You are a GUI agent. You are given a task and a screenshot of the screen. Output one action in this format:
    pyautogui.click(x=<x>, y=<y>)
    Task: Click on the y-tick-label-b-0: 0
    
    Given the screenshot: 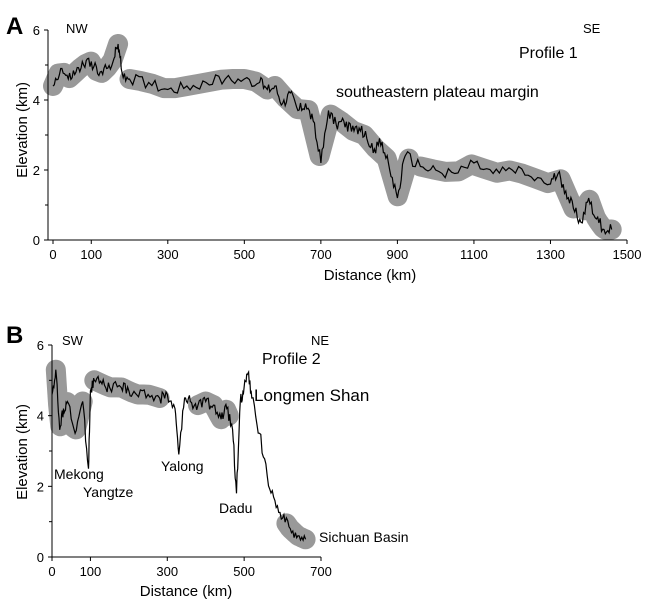 What is the action you would take?
    pyautogui.click(x=40, y=557)
    